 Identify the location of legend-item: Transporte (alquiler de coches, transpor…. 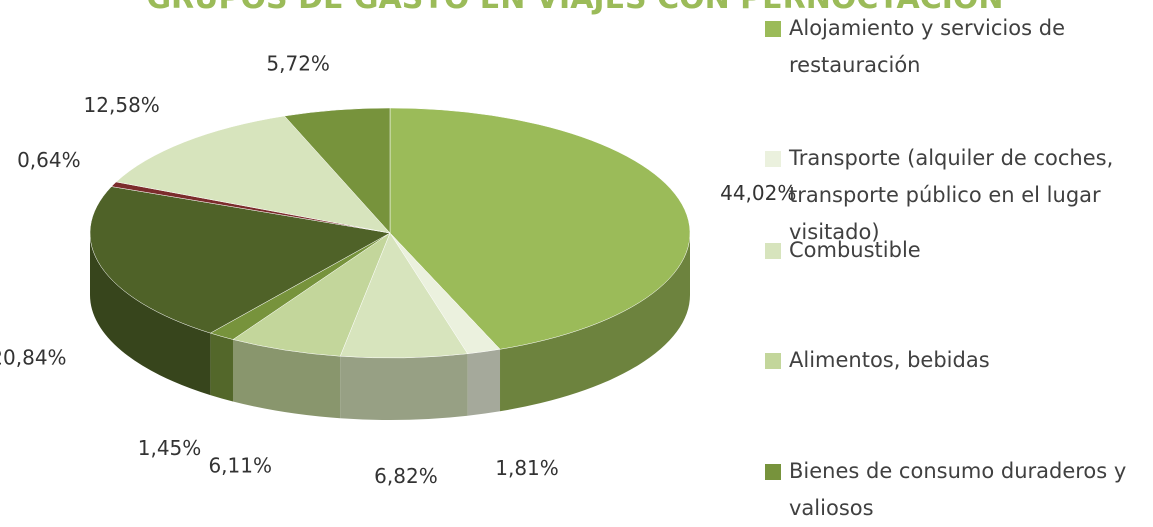
(957, 195).